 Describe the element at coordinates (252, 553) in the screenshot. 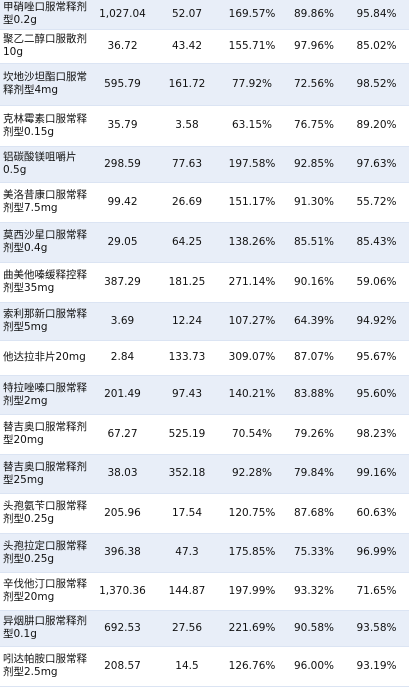

I see `value-cell-3: 175.85%` at that location.